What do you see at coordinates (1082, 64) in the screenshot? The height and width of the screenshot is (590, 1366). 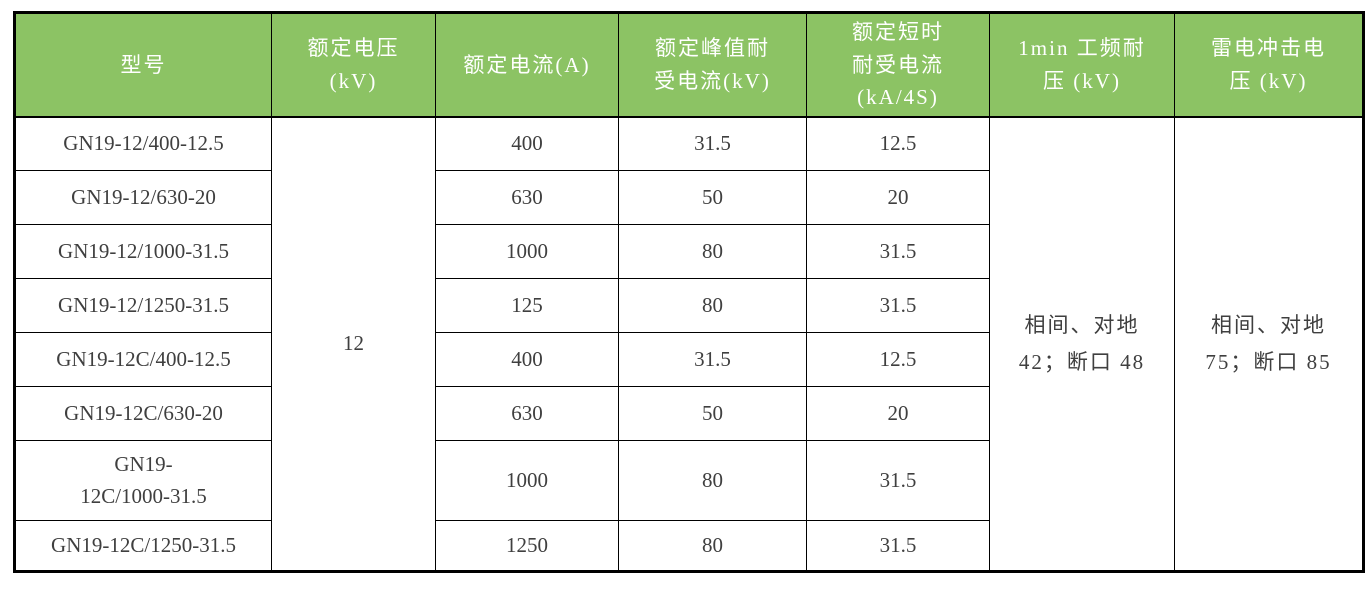 I see `header-power-frequency-withstand: 1min 工频耐 压 (kV)` at bounding box center [1082, 64].